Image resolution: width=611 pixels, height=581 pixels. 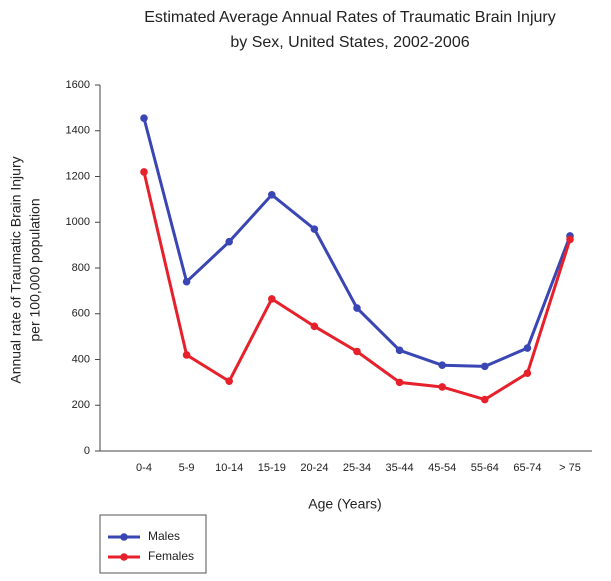 What do you see at coordinates (16, 269) in the screenshot?
I see `y-axis-label: Annual rate of Traumatic Brain Injury` at bounding box center [16, 269].